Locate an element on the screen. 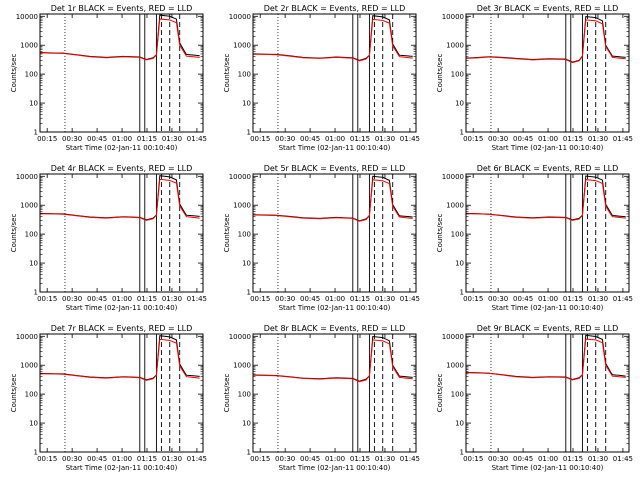  panel-title: Det 9r BLACK = Events, RED = LLD is located at coordinates (548, 328).